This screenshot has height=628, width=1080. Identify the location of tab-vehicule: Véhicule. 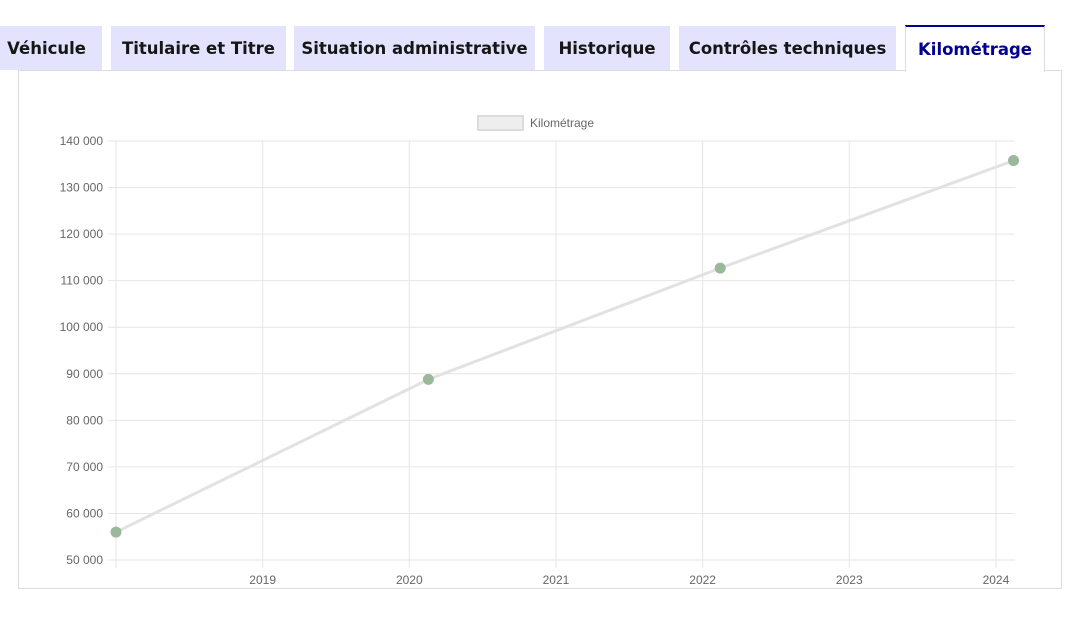
(51, 48).